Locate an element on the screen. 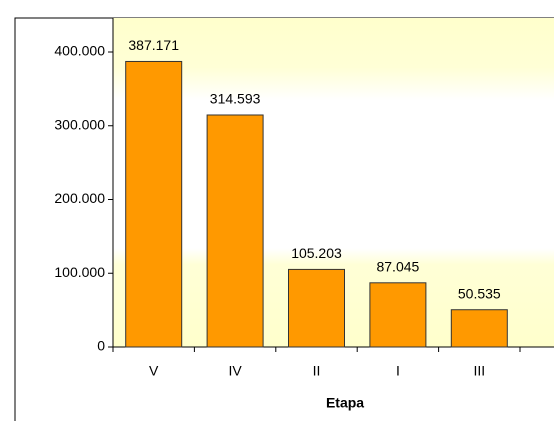 The image size is (554, 421). value-label: 50.535 is located at coordinates (479, 293).